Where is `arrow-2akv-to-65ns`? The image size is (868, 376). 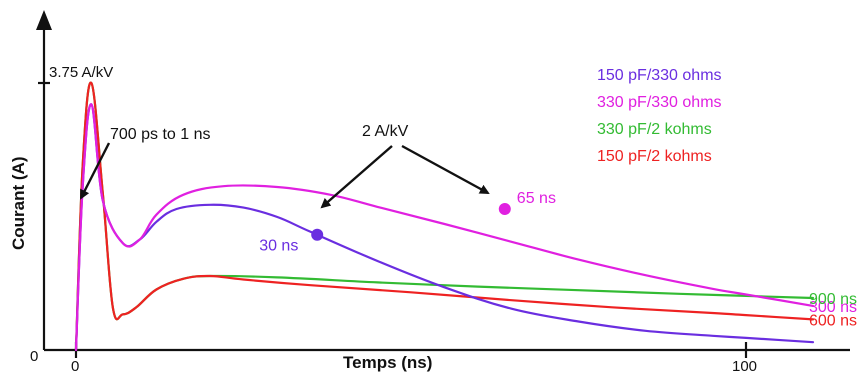
arrow-2akv-to-65ns is located at coordinates (445, 169).